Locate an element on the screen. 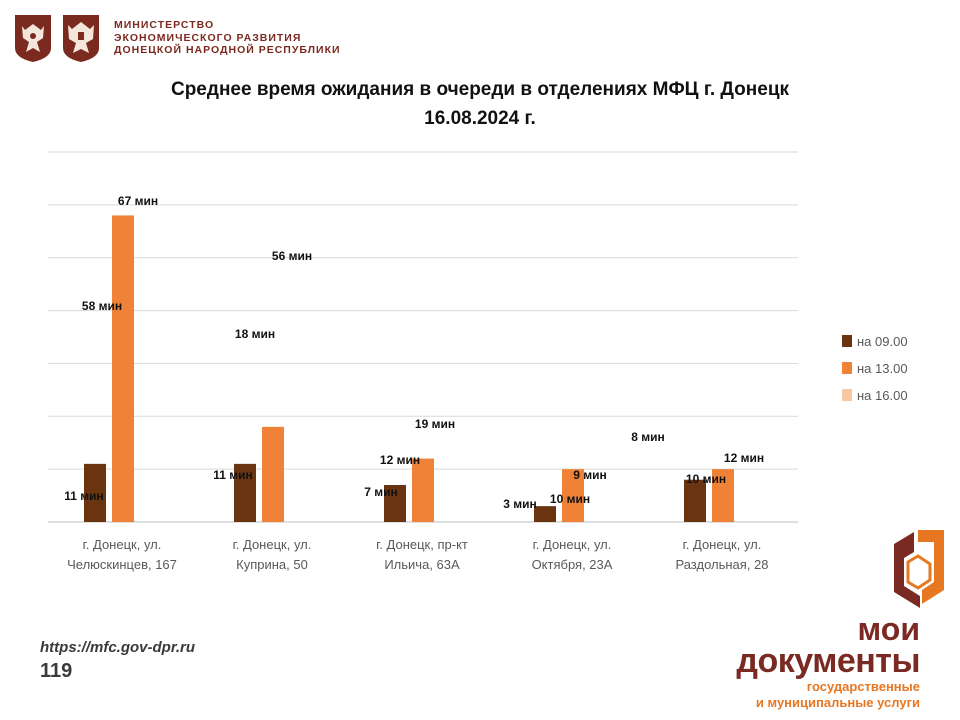 This screenshot has height=720, width=960. data-label: 19 мин is located at coordinates (435, 424).